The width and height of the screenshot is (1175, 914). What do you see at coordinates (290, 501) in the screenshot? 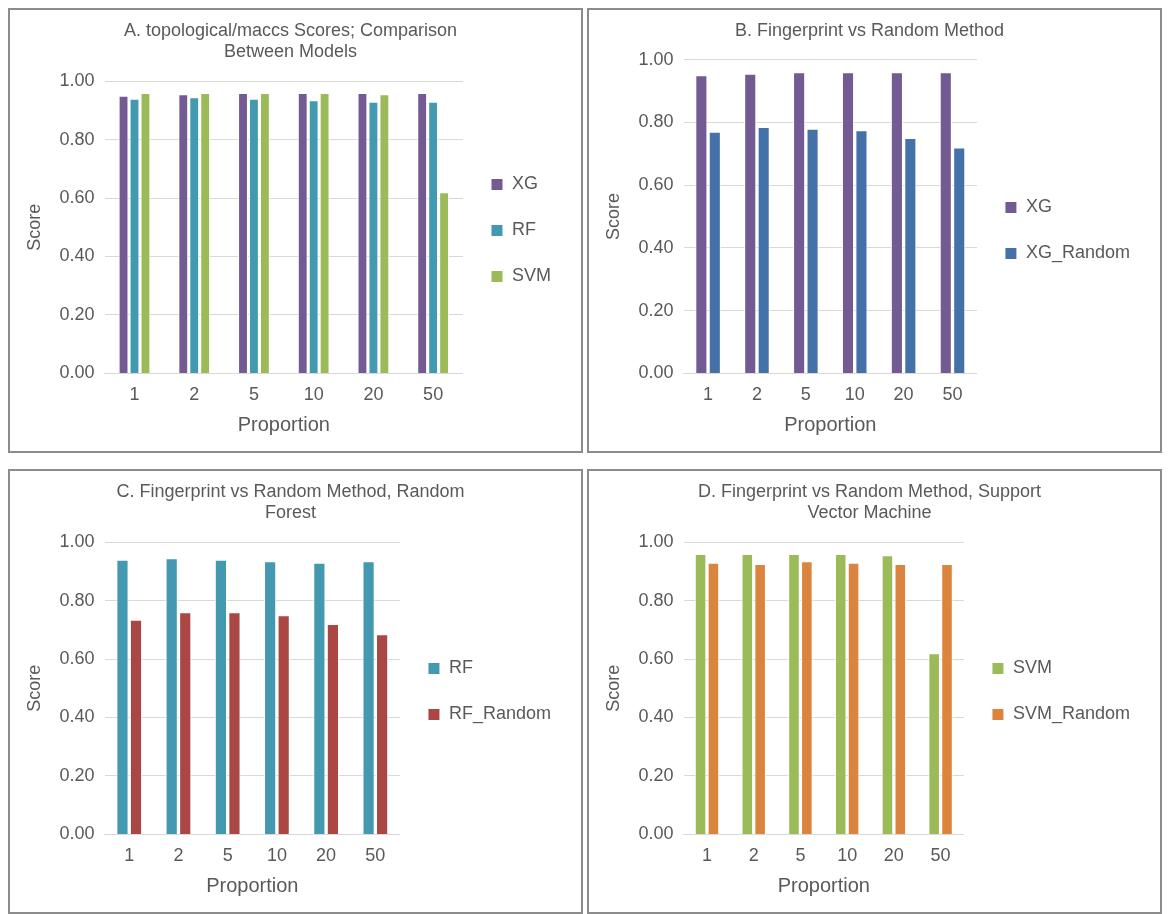
I see `chart-title: C. Fingerprint vs Random Method, Random Forest` at bounding box center [290, 501].